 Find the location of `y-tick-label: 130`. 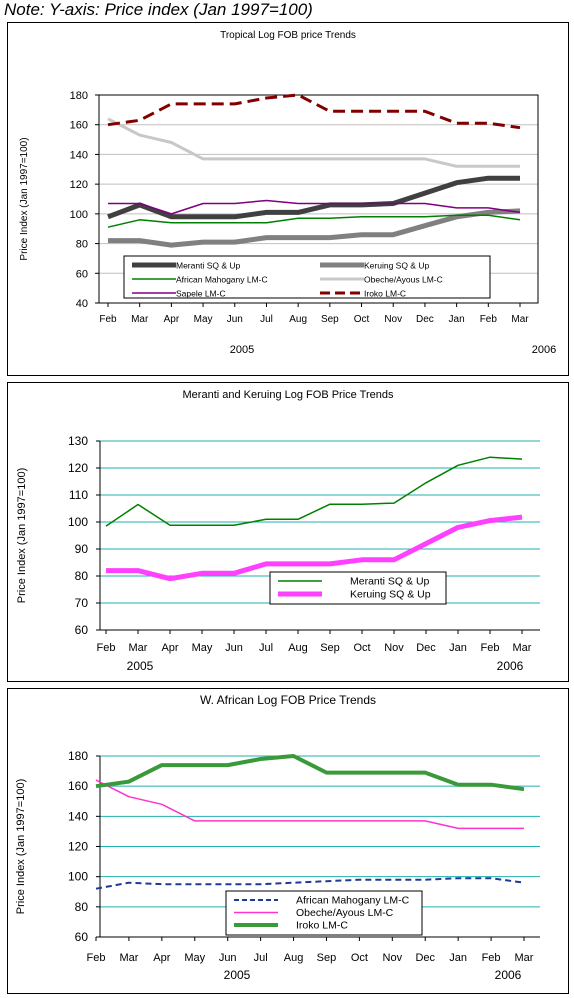

y-tick-label: 130 is located at coordinates (78, 441).